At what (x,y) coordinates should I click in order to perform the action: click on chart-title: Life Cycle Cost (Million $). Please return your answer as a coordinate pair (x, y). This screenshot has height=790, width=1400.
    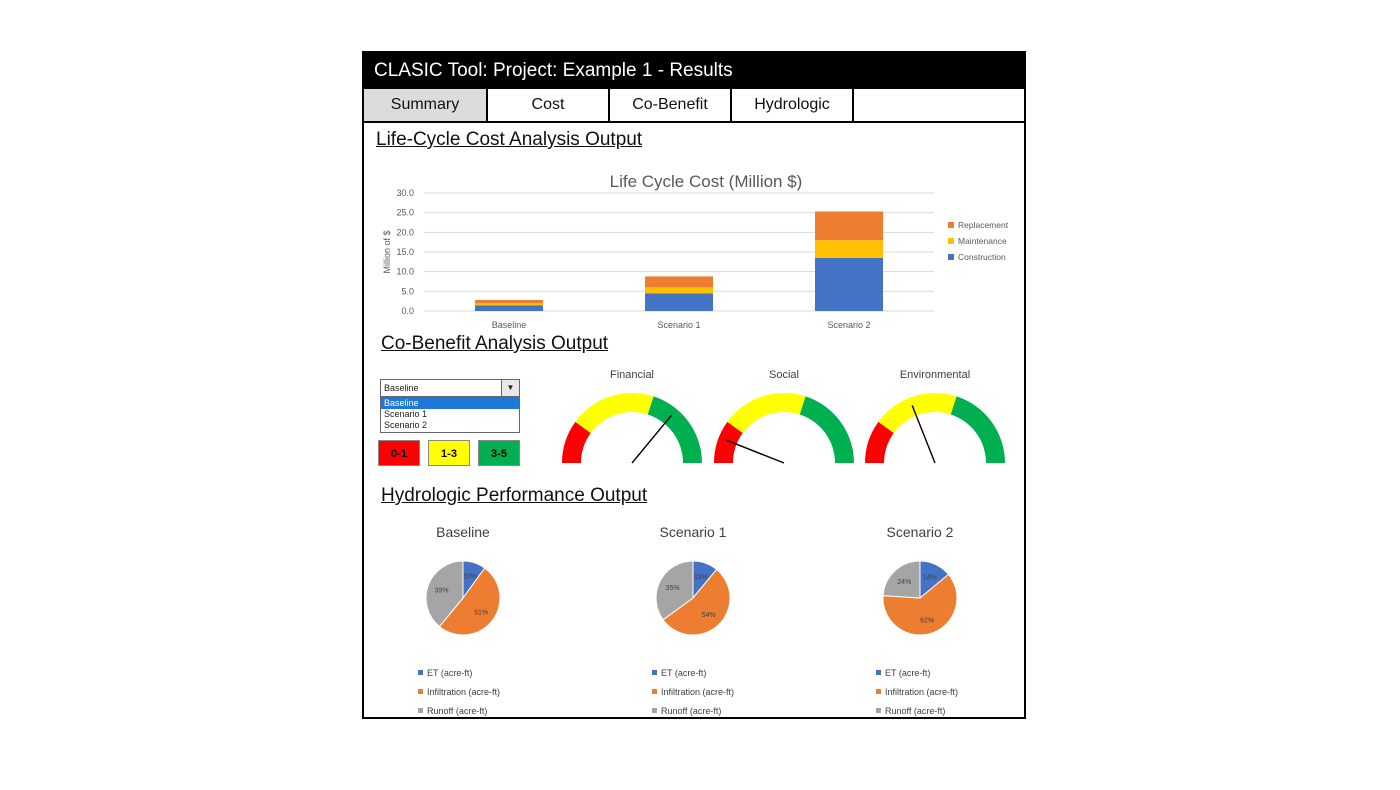
    Looking at the image, I should click on (706, 181).